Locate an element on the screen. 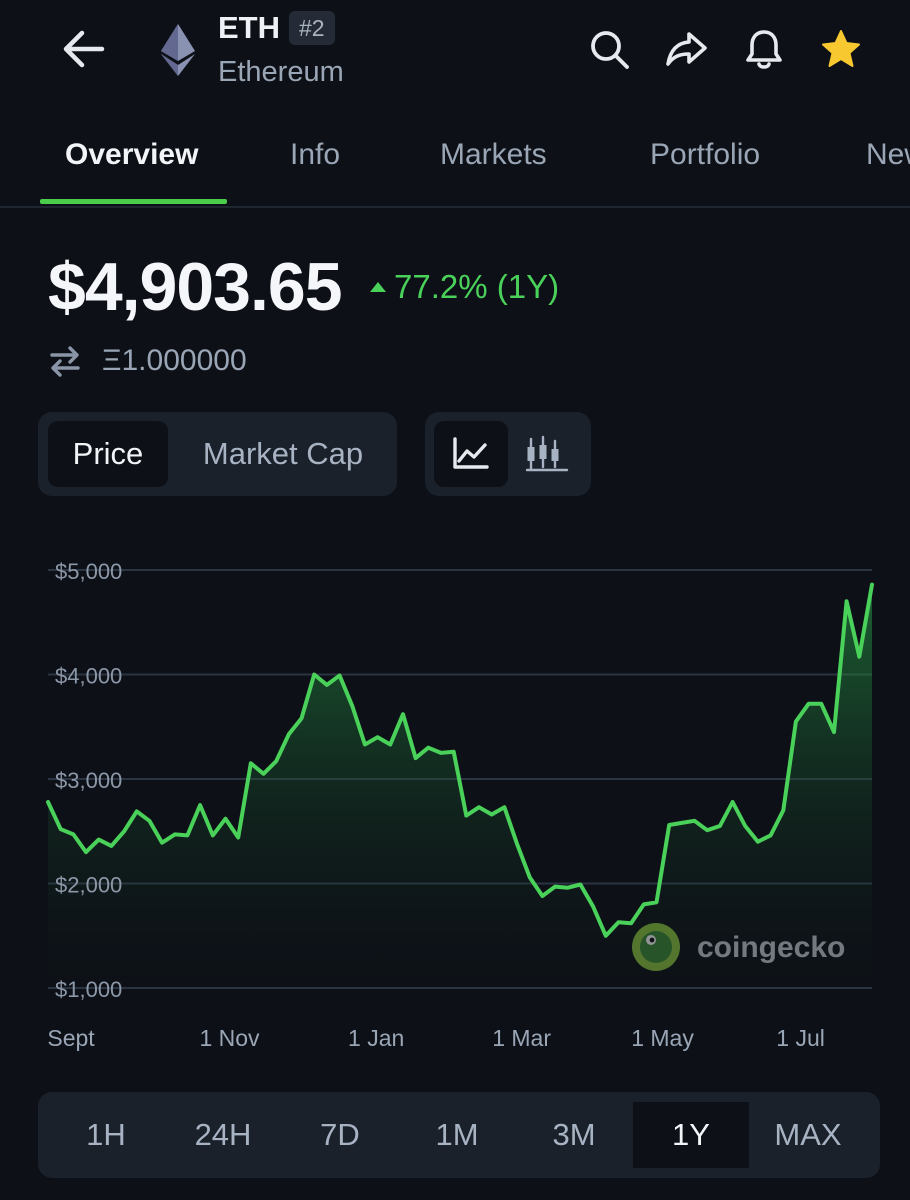 The image size is (910, 1200). price-toggle-button: Price is located at coordinates (108, 454).